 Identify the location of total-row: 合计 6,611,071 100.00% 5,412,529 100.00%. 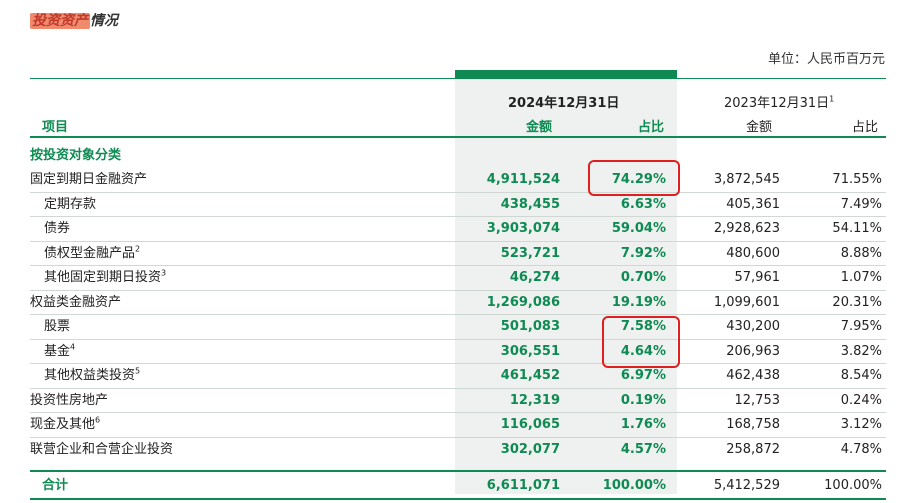
(458, 485).